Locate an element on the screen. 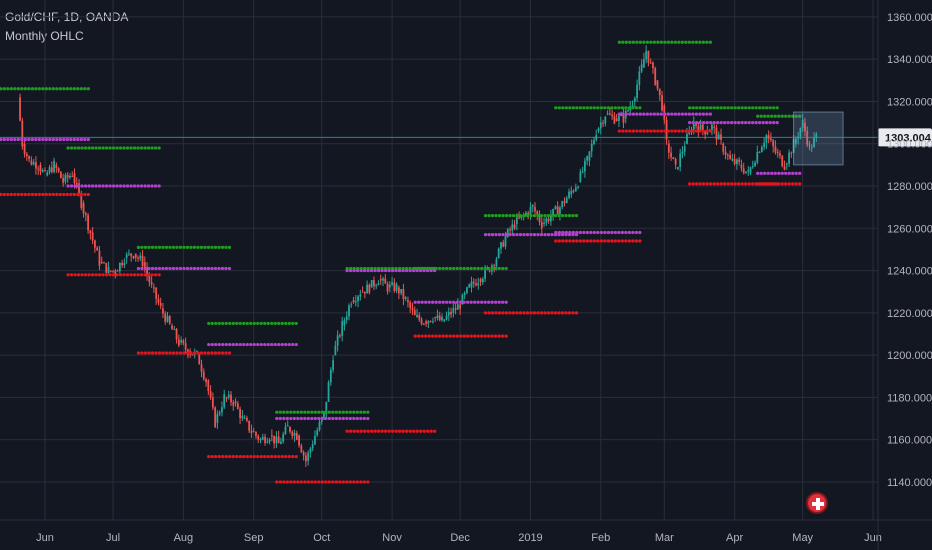 The height and width of the screenshot is (550, 932). selection-rectangle is located at coordinates (818, 138).